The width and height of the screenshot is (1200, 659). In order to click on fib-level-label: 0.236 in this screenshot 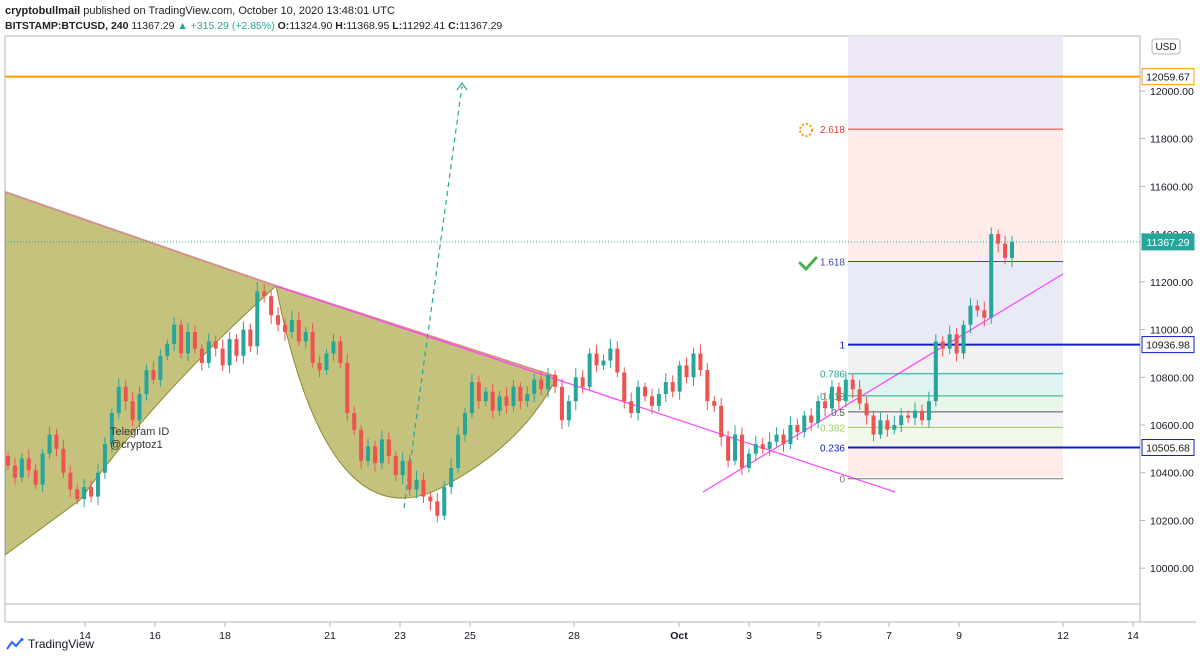, I will do `click(832, 449)`.